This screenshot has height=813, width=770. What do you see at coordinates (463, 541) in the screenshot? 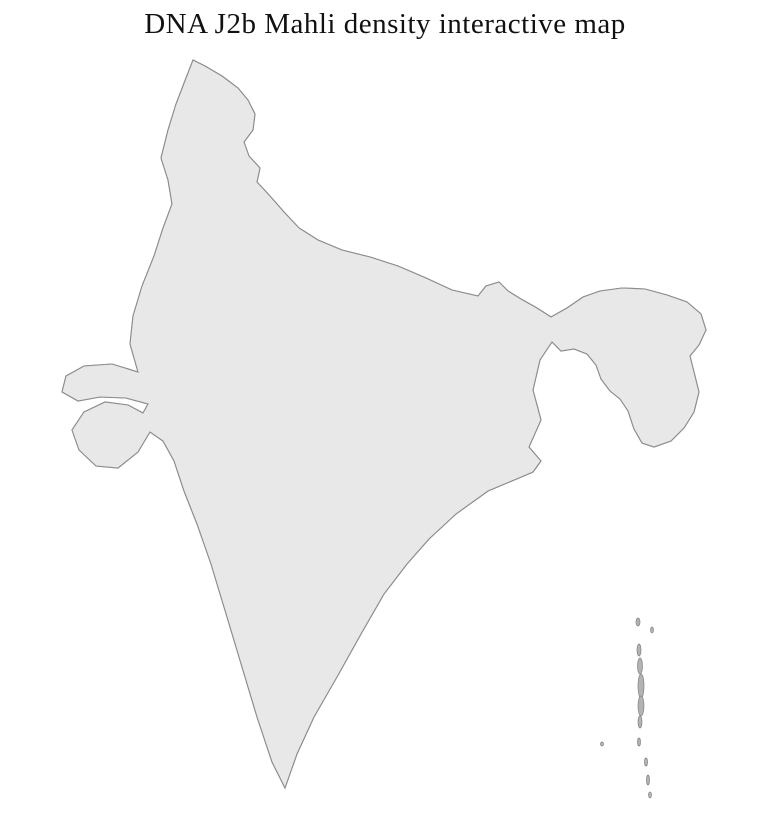
I see `district-polygon` at bounding box center [463, 541].